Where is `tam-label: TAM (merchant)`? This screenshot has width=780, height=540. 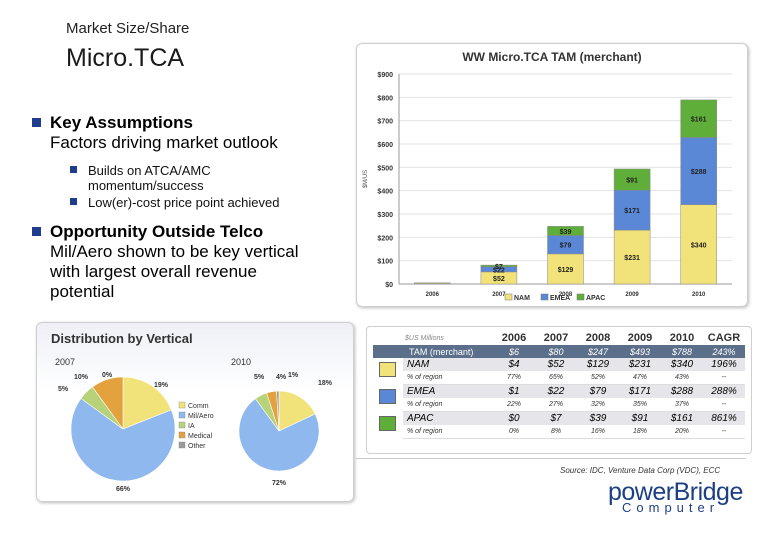
tam-label: TAM (merchant) is located at coordinates (441, 351).